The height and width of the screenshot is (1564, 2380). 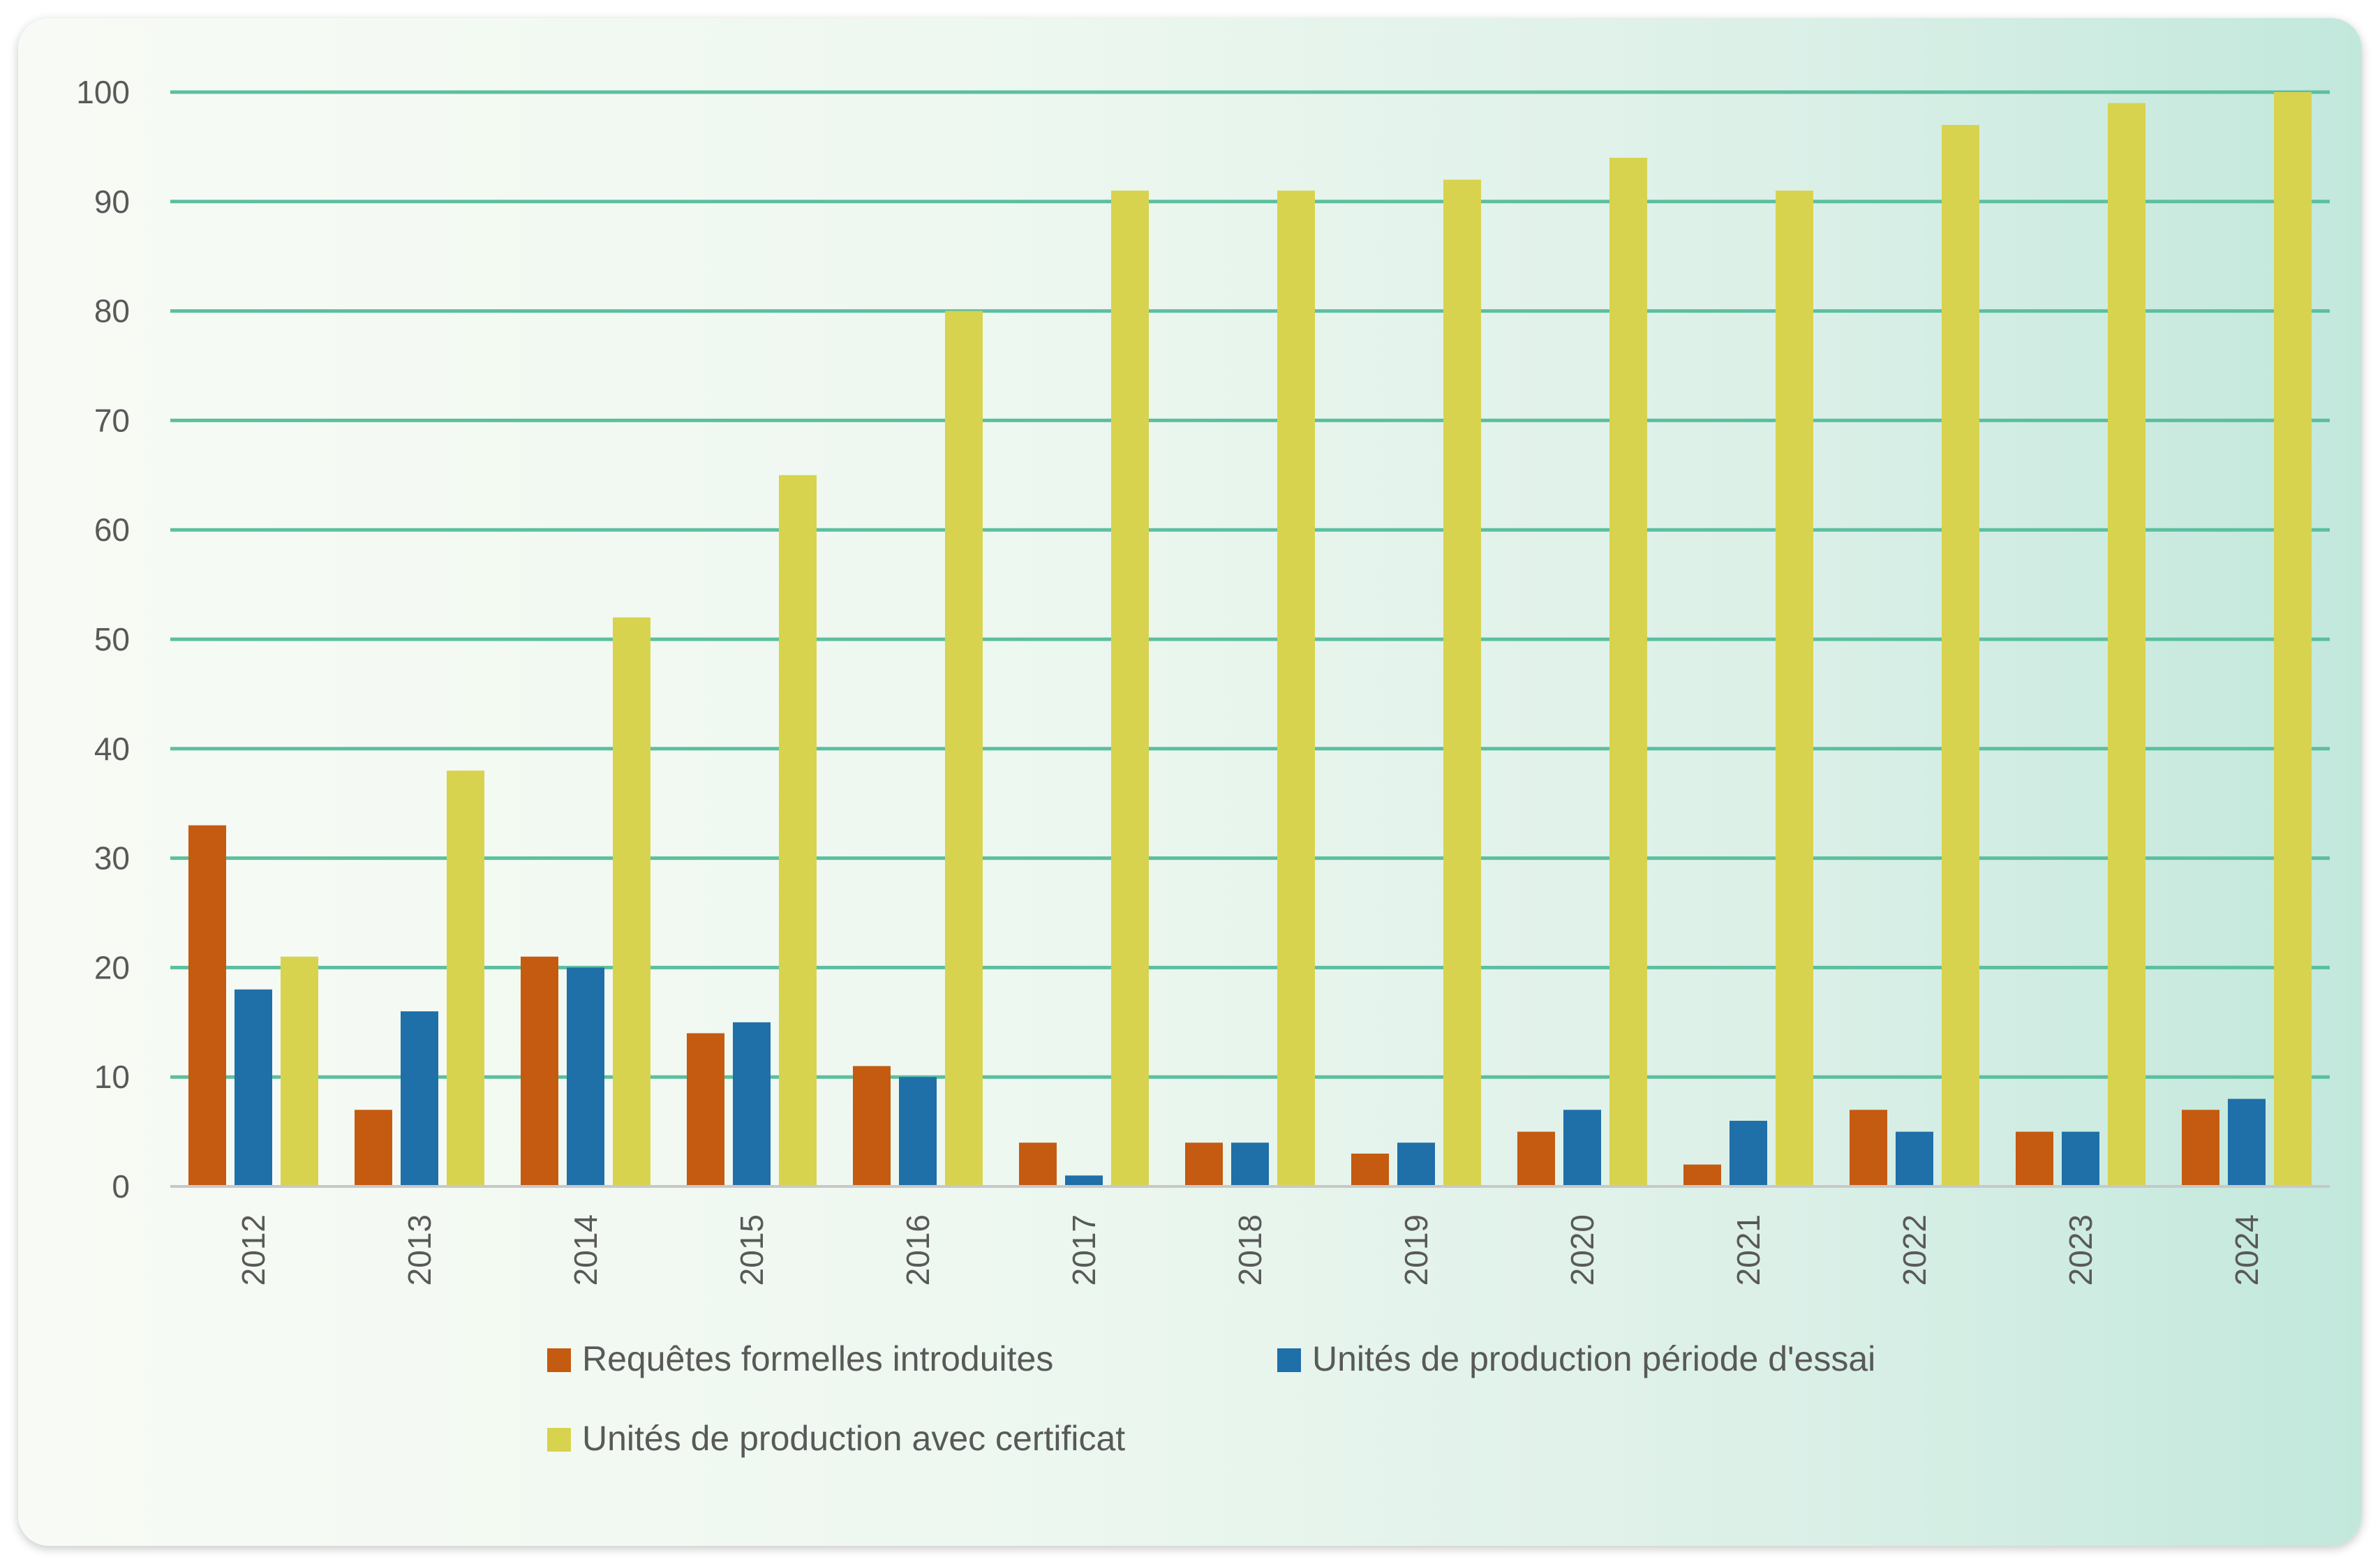 What do you see at coordinates (253, 1250) in the screenshot?
I see `x-tick-label: 2012` at bounding box center [253, 1250].